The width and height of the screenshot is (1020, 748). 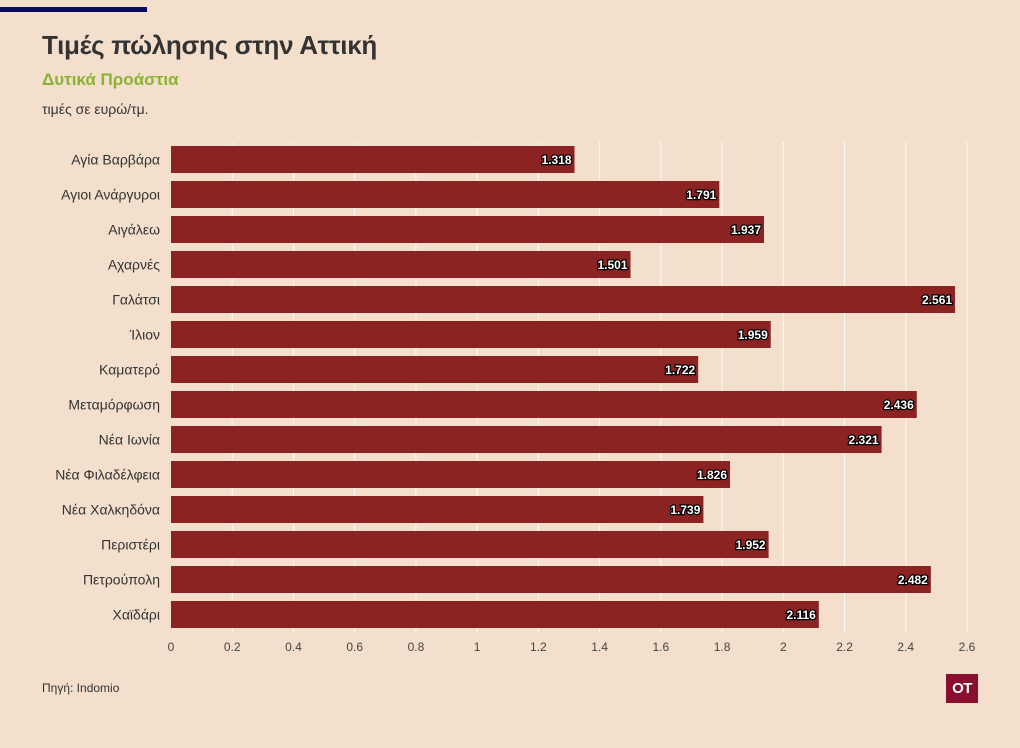 What do you see at coordinates (685, 510) in the screenshot?
I see `data-label: 1.739` at bounding box center [685, 510].